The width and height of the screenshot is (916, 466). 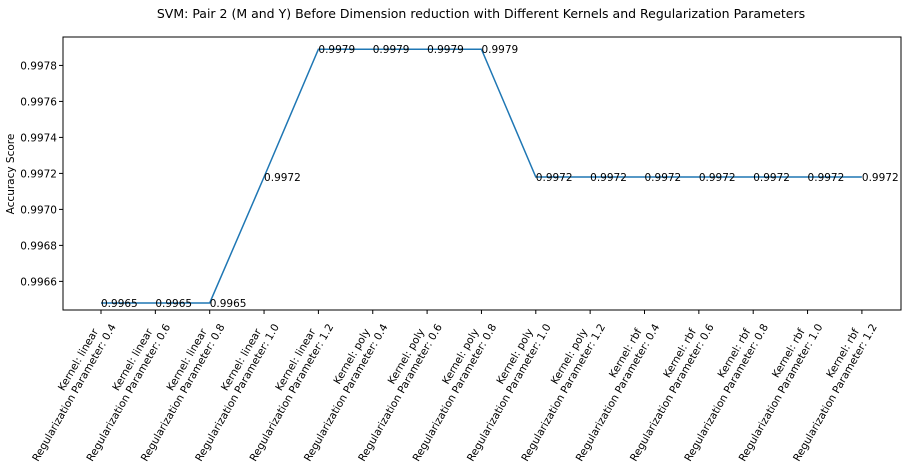 What do you see at coordinates (38, 282) in the screenshot?
I see `y-tick-label: 0.9966` at bounding box center [38, 282].